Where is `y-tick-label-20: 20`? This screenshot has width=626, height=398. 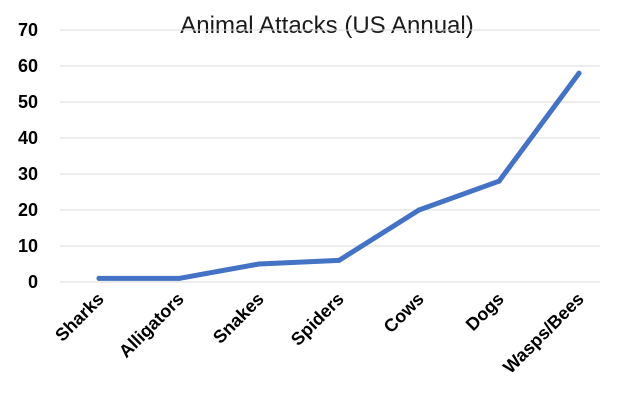
y-tick-label-20: 20 is located at coordinates (28, 210).